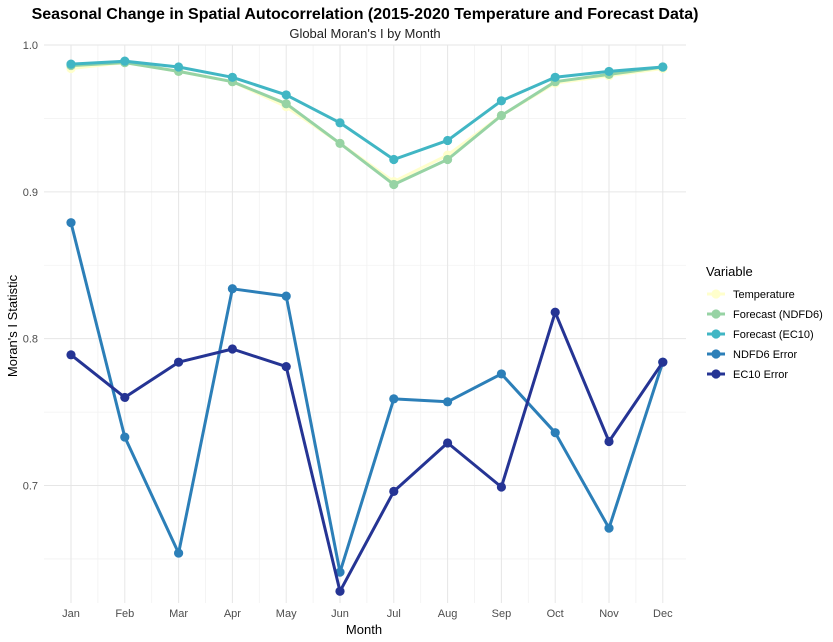 Image resolution: width=833 pixels, height=642 pixels. What do you see at coordinates (340, 614) in the screenshot?
I see `x-tick-label: Jun` at bounding box center [340, 614].